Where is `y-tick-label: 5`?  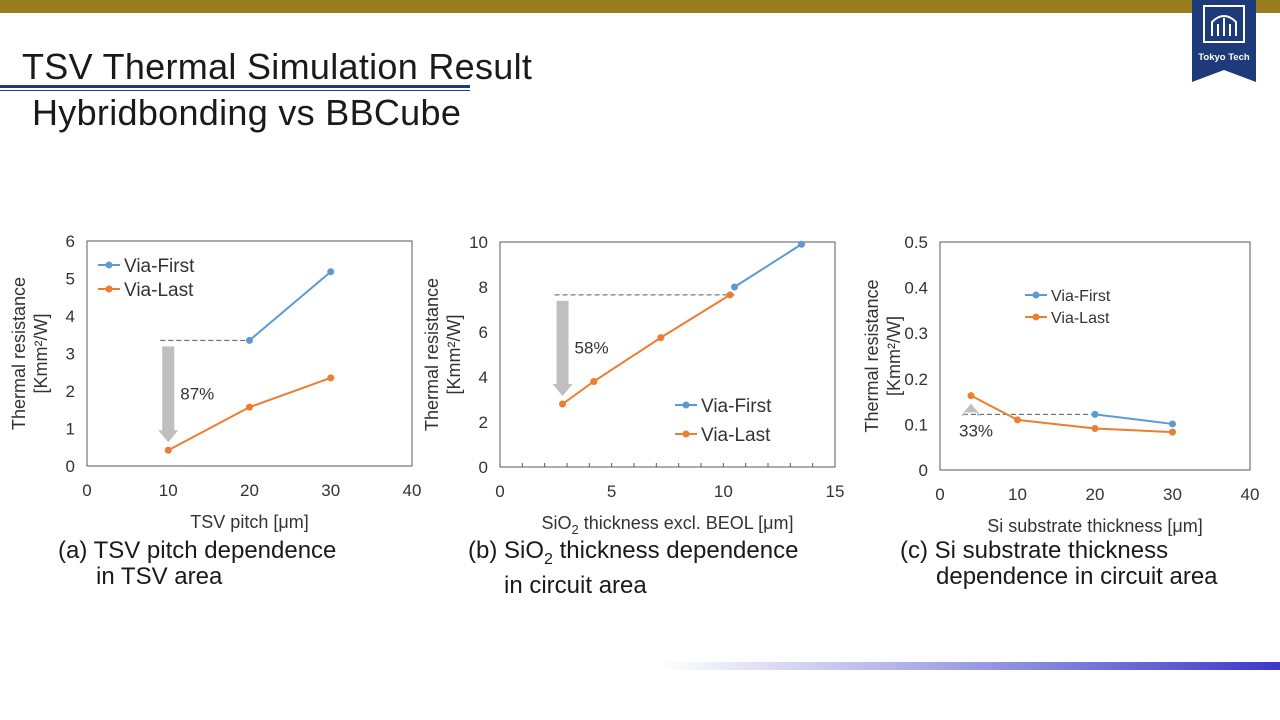
y-tick-label: 5 is located at coordinates (70, 279).